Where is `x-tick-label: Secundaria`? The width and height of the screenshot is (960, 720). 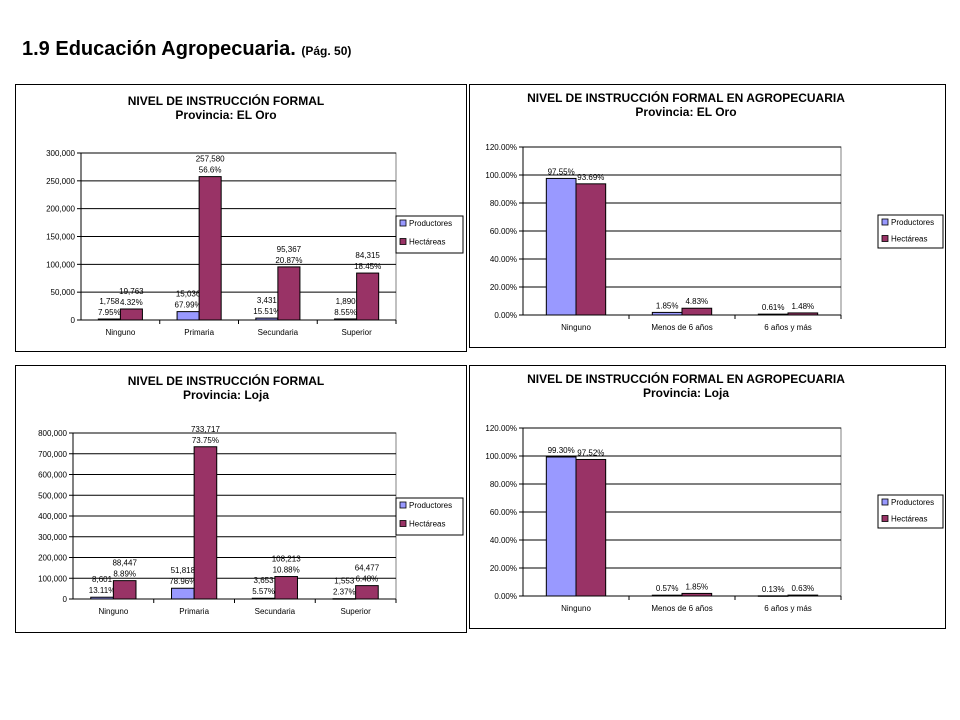 x-tick-label: Secundaria is located at coordinates (278, 332).